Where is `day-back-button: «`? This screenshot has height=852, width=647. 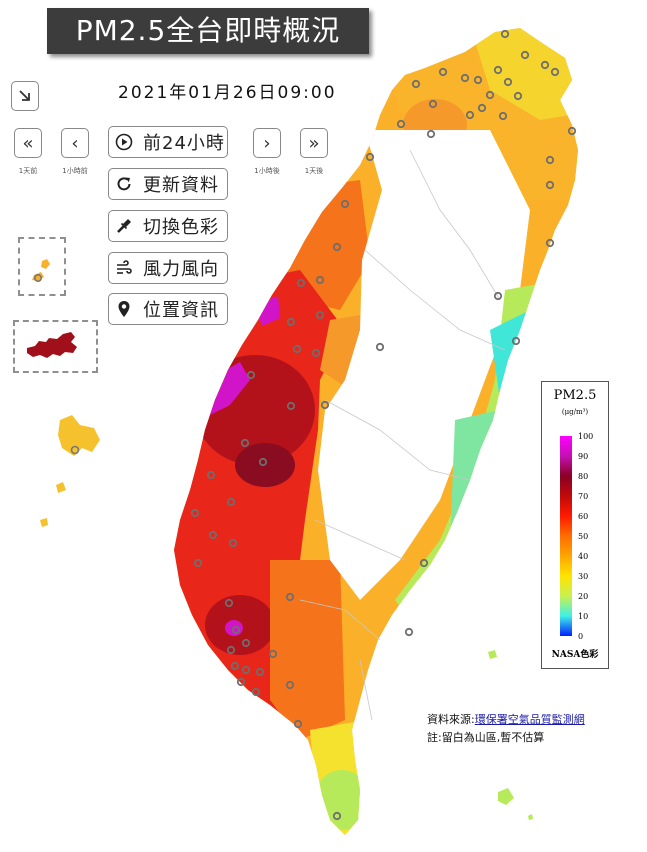
day-back-button: « is located at coordinates (28, 143).